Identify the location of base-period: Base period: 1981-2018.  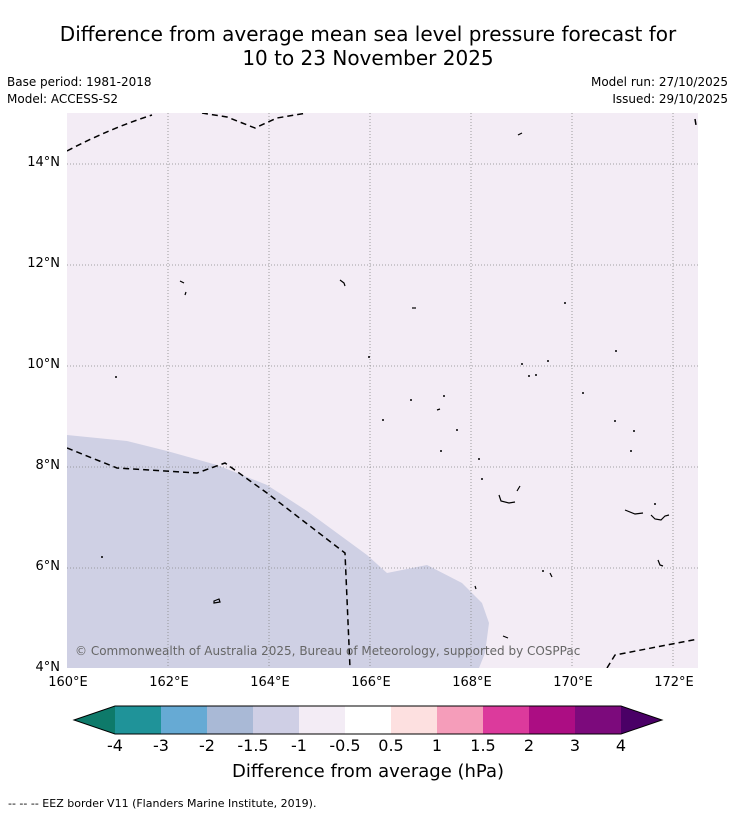
(79, 82).